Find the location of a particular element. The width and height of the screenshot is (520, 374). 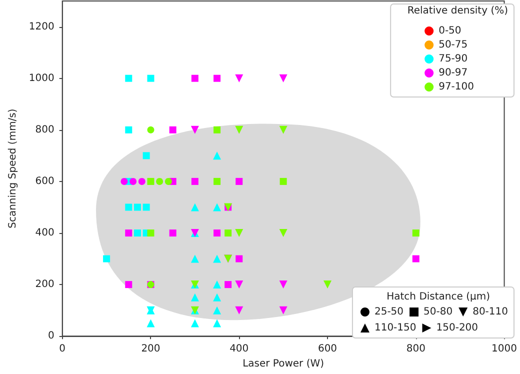

legend-label: 110-150 is located at coordinates (395, 328).